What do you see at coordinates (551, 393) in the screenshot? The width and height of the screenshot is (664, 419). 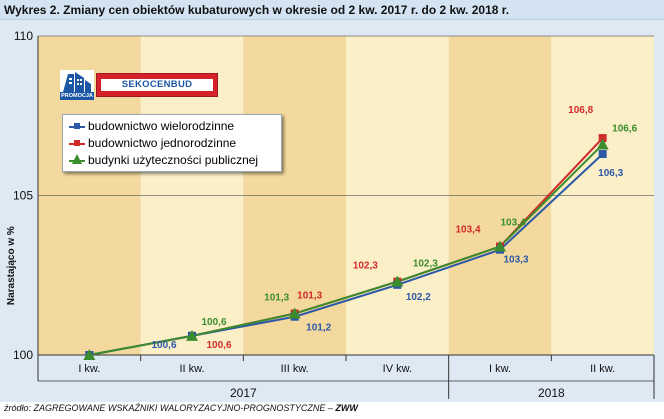 I see `year-label: 2018` at bounding box center [551, 393].